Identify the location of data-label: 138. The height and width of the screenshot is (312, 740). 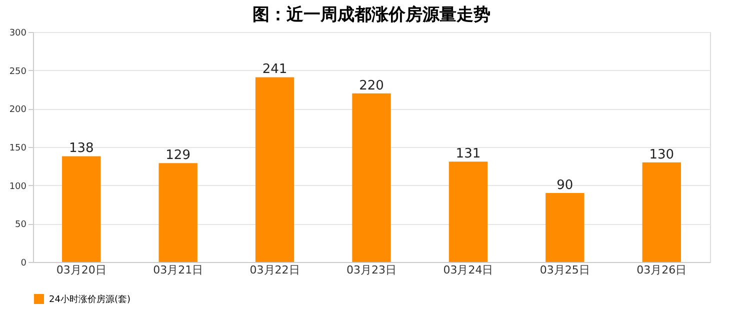
(81, 148).